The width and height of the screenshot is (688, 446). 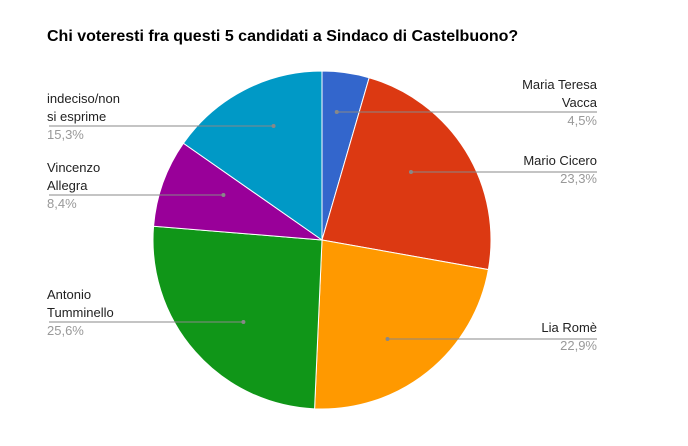 I want to click on slice-label-maria-teresa-vacca: Maria Teresa, so click(x=560, y=84).